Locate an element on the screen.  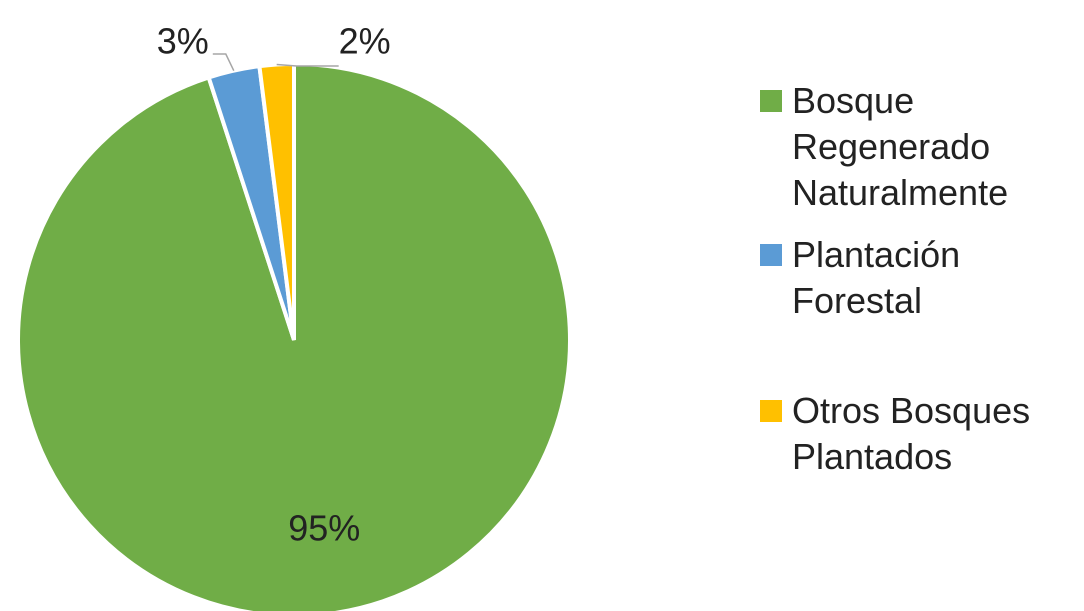
legend-label: Otros Bosques Plantados is located at coordinates (911, 433).